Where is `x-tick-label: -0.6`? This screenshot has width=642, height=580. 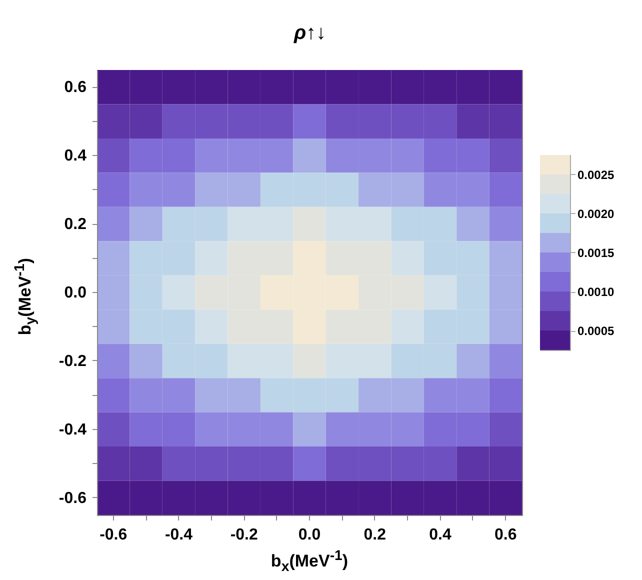
x-tick-label: -0.6 is located at coordinates (114, 535).